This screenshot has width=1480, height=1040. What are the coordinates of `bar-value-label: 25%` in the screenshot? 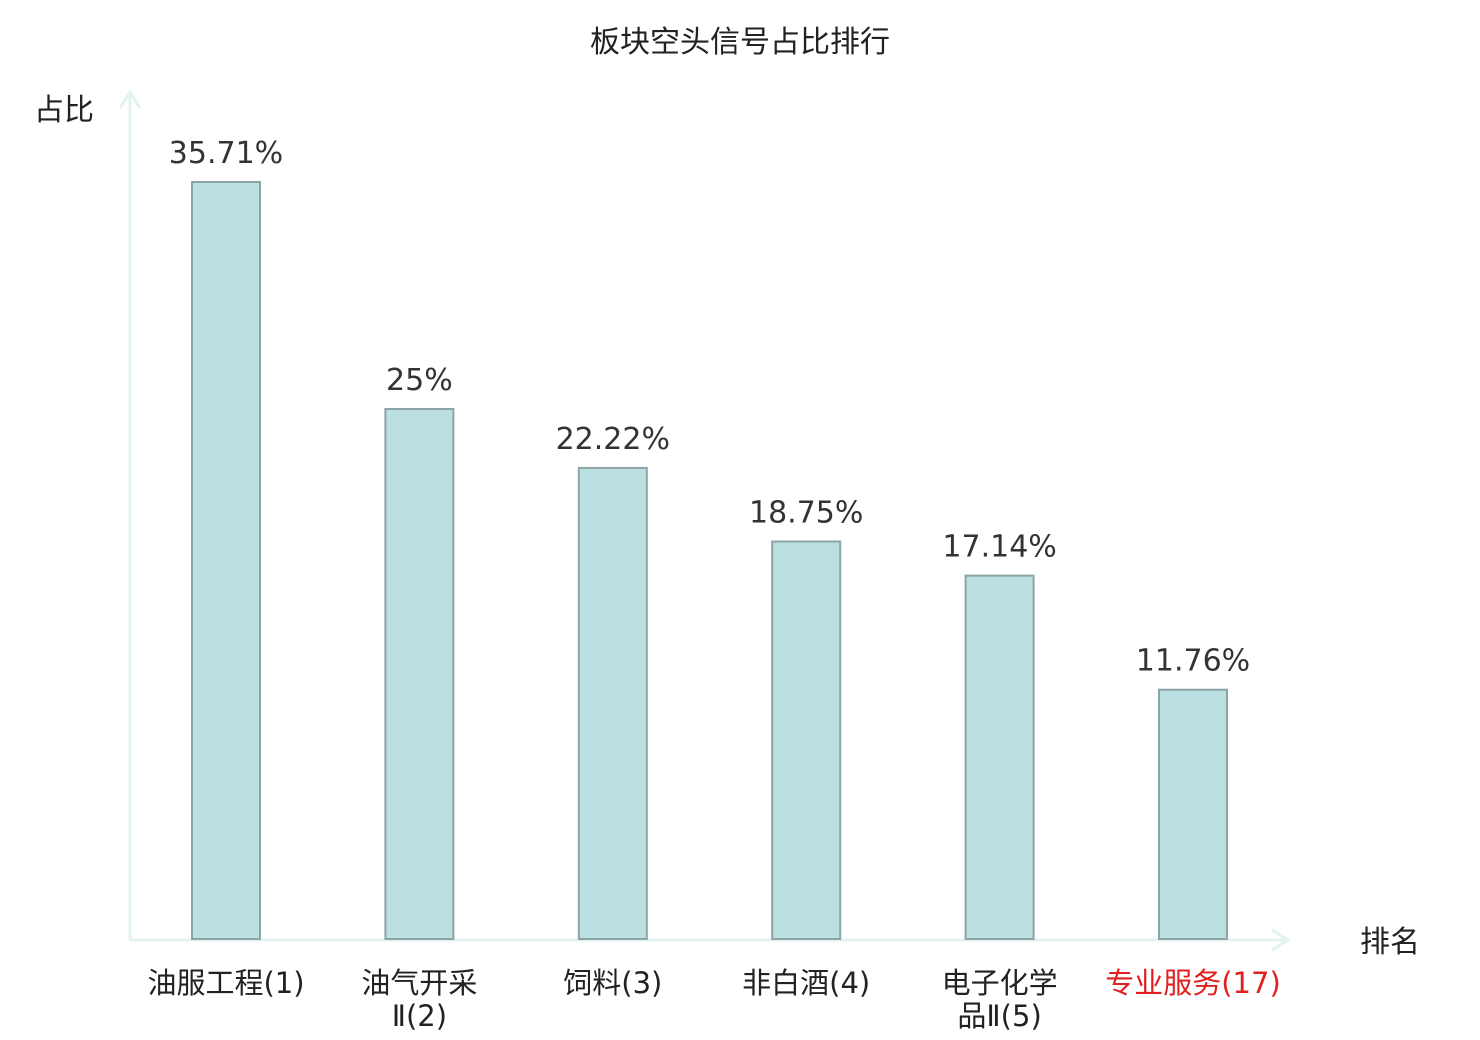 It's located at (419, 380).